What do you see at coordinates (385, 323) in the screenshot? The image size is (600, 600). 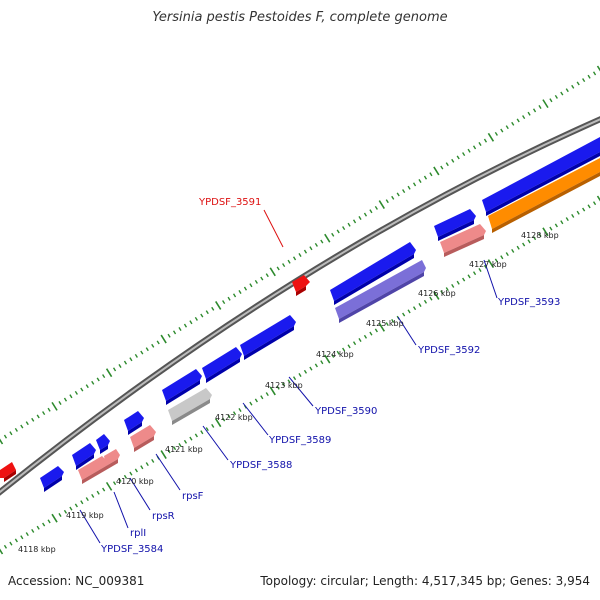 I see `tick-label: 4125 kbp` at bounding box center [385, 323].